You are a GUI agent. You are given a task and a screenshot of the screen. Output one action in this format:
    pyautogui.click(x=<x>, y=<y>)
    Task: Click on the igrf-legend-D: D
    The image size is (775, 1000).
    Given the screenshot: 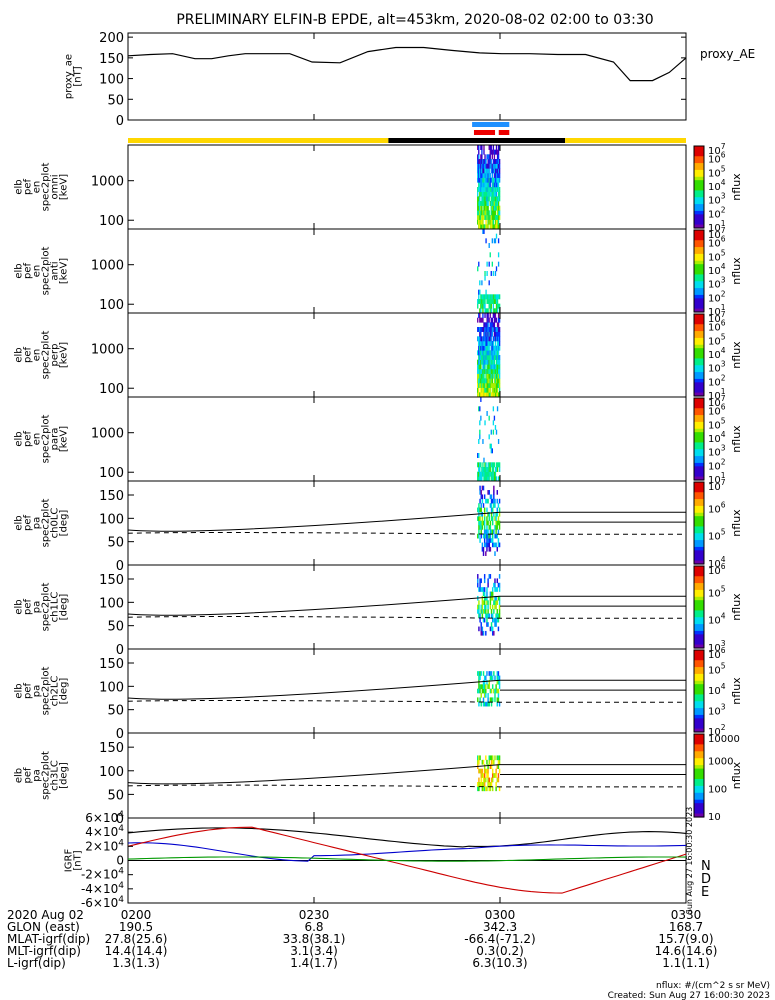 What is the action you would take?
    pyautogui.click(x=706, y=879)
    